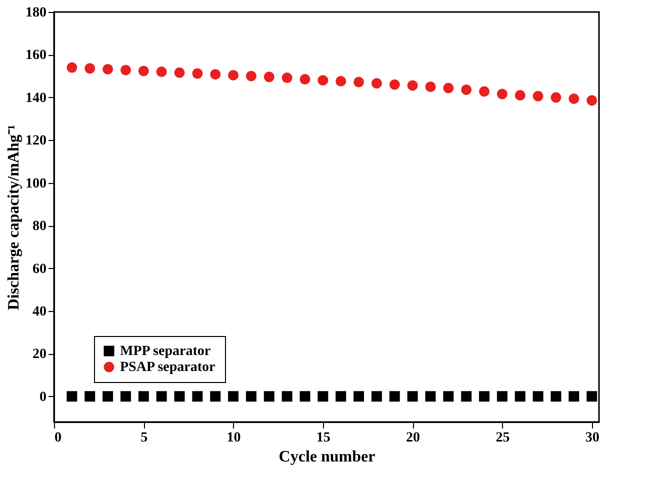  Describe the element at coordinates (327, 457) in the screenshot. I see `x-axis-title: Cycle number` at that location.